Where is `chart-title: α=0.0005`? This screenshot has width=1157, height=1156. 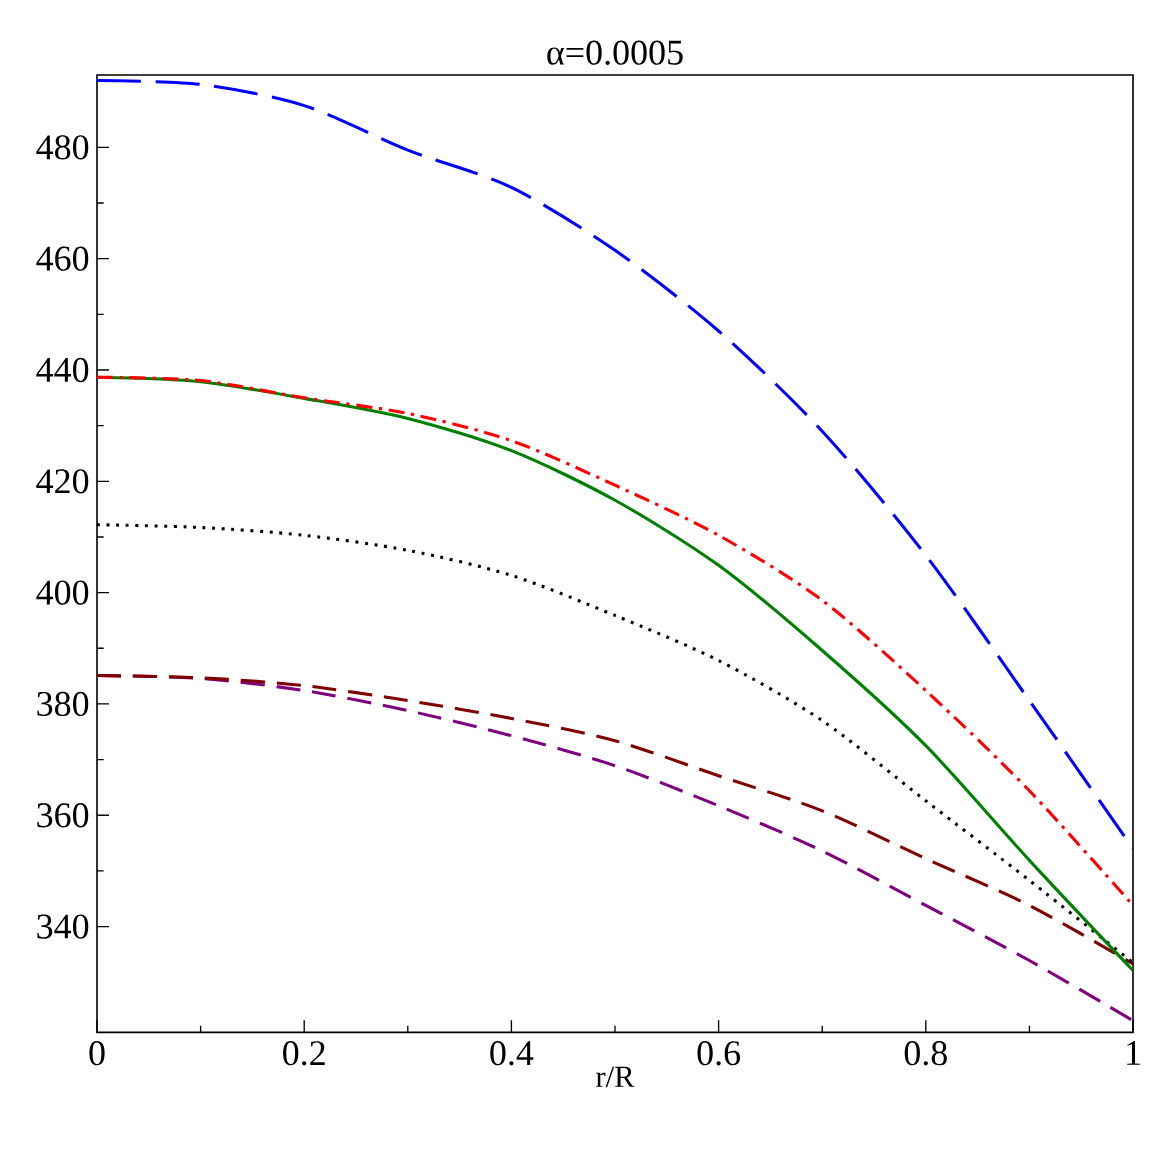 chart-title: α=0.0005 is located at coordinates (615, 52).